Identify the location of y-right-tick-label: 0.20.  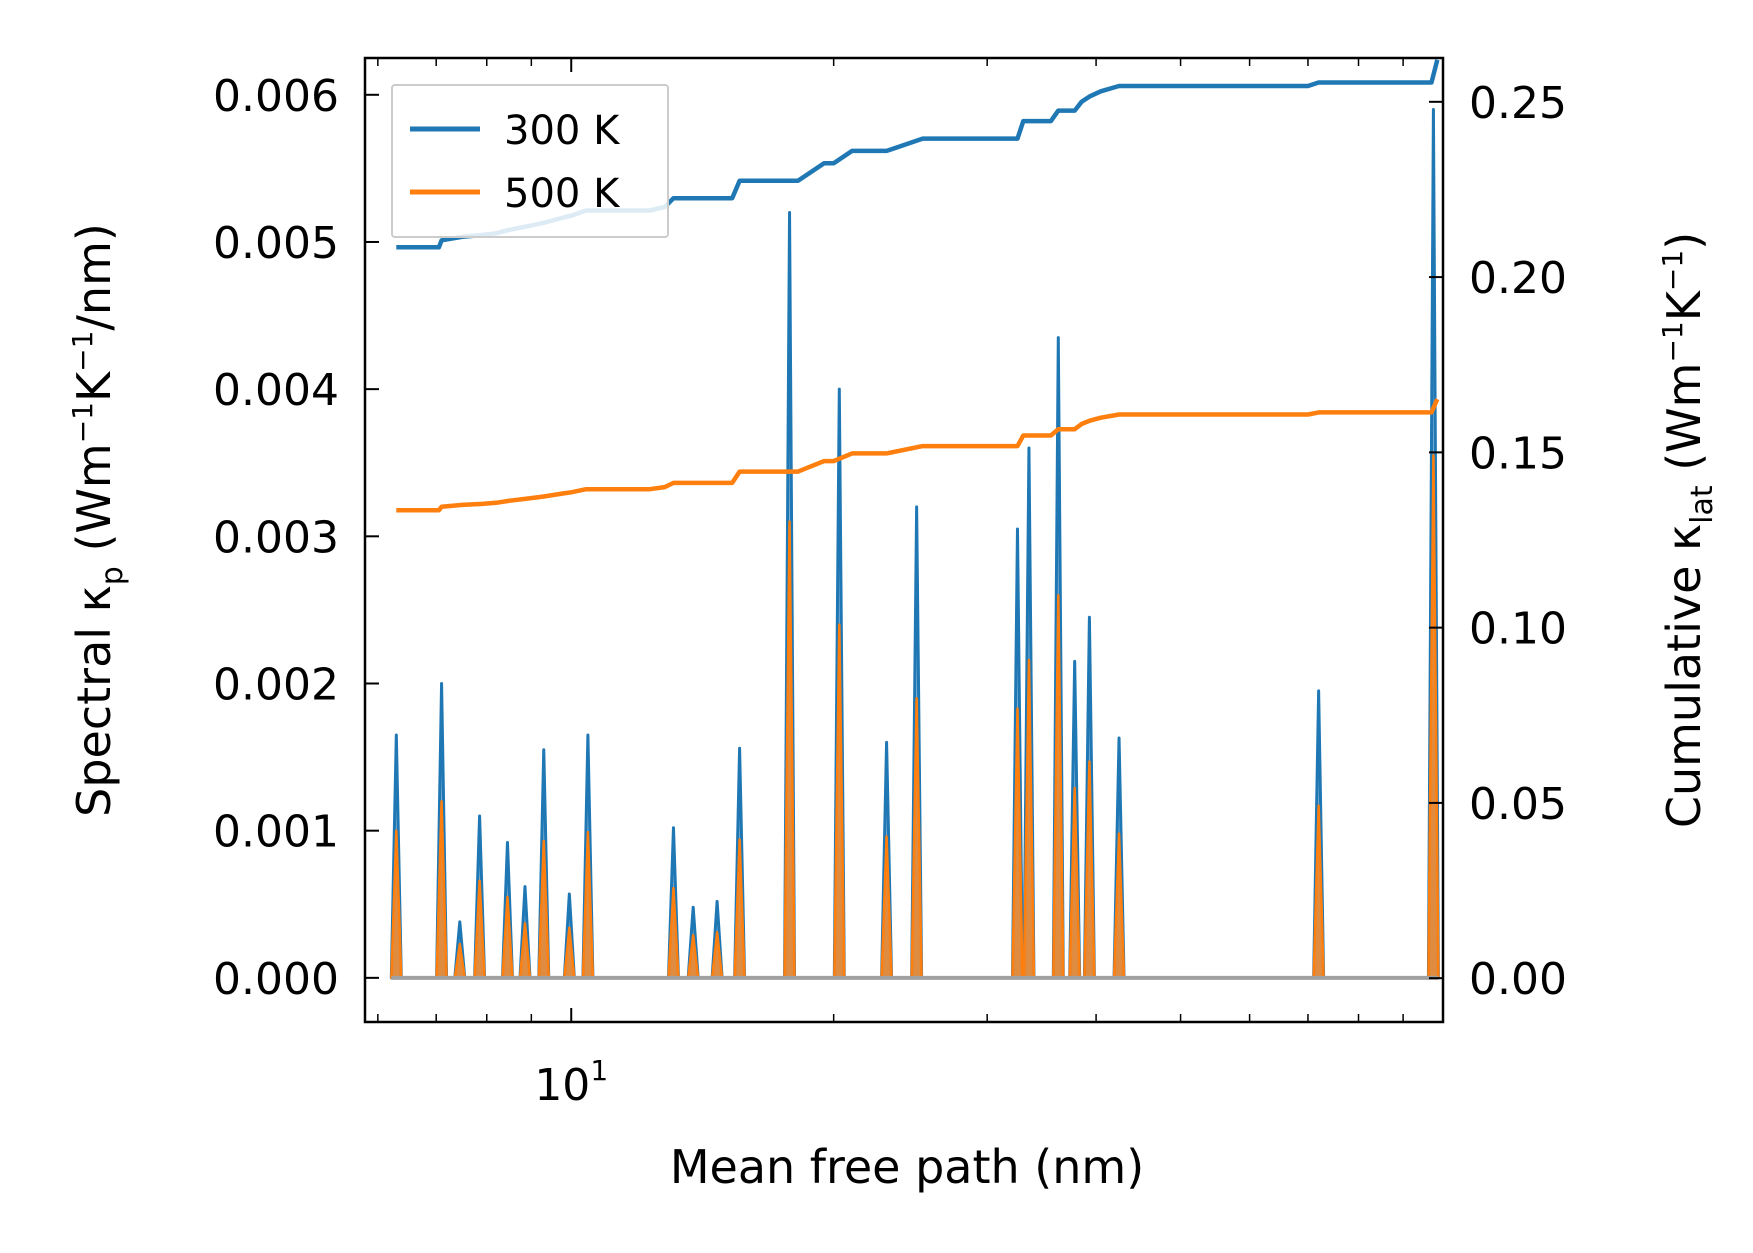
(1518, 278).